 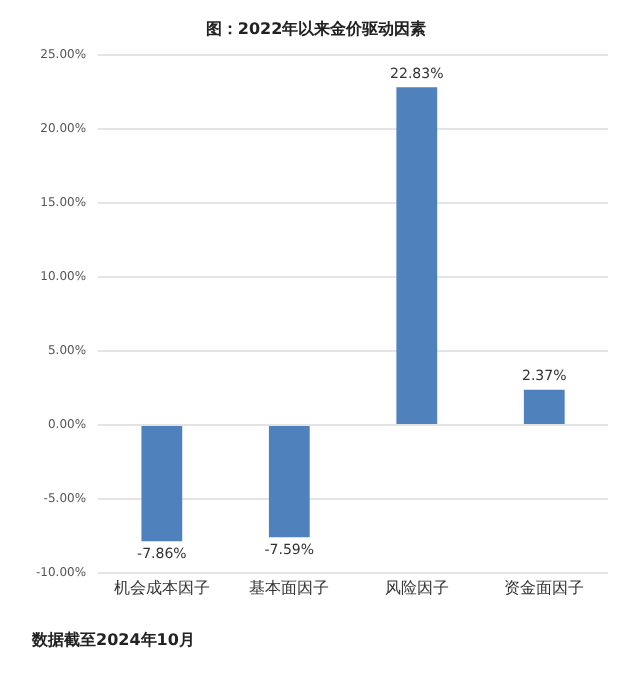 I want to click on text: 数据截至2024年10月, so click(x=112, y=639).